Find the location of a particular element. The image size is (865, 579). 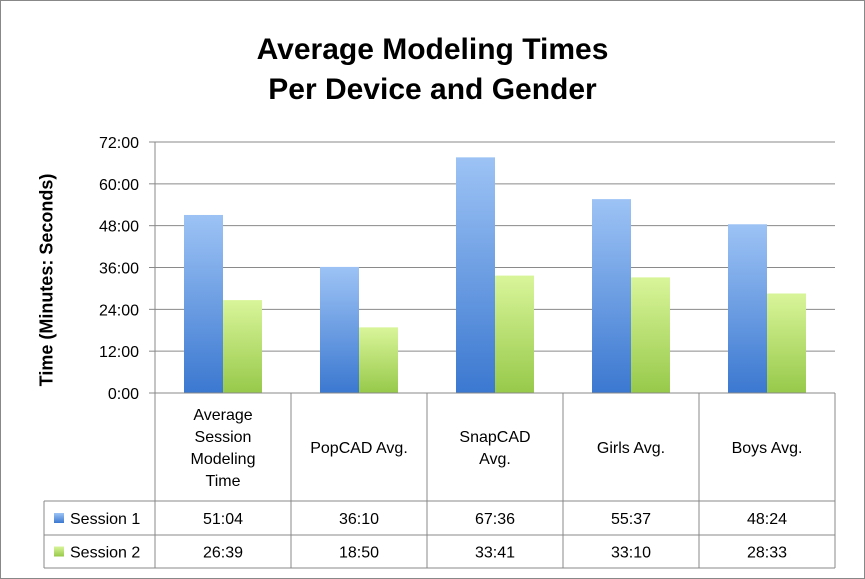

data-label: 33:10 is located at coordinates (631, 553).